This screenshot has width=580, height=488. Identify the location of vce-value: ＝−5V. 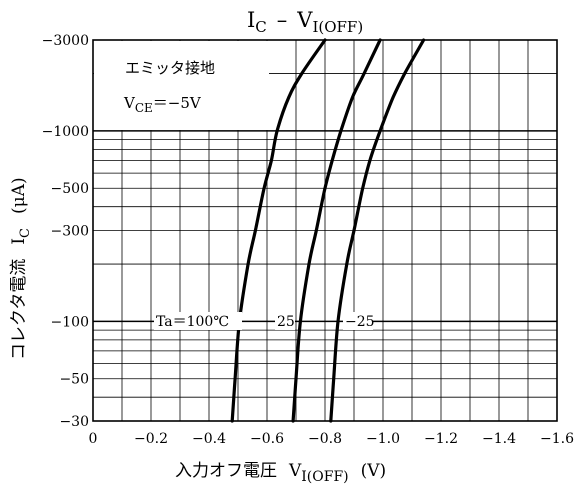
(177, 103).